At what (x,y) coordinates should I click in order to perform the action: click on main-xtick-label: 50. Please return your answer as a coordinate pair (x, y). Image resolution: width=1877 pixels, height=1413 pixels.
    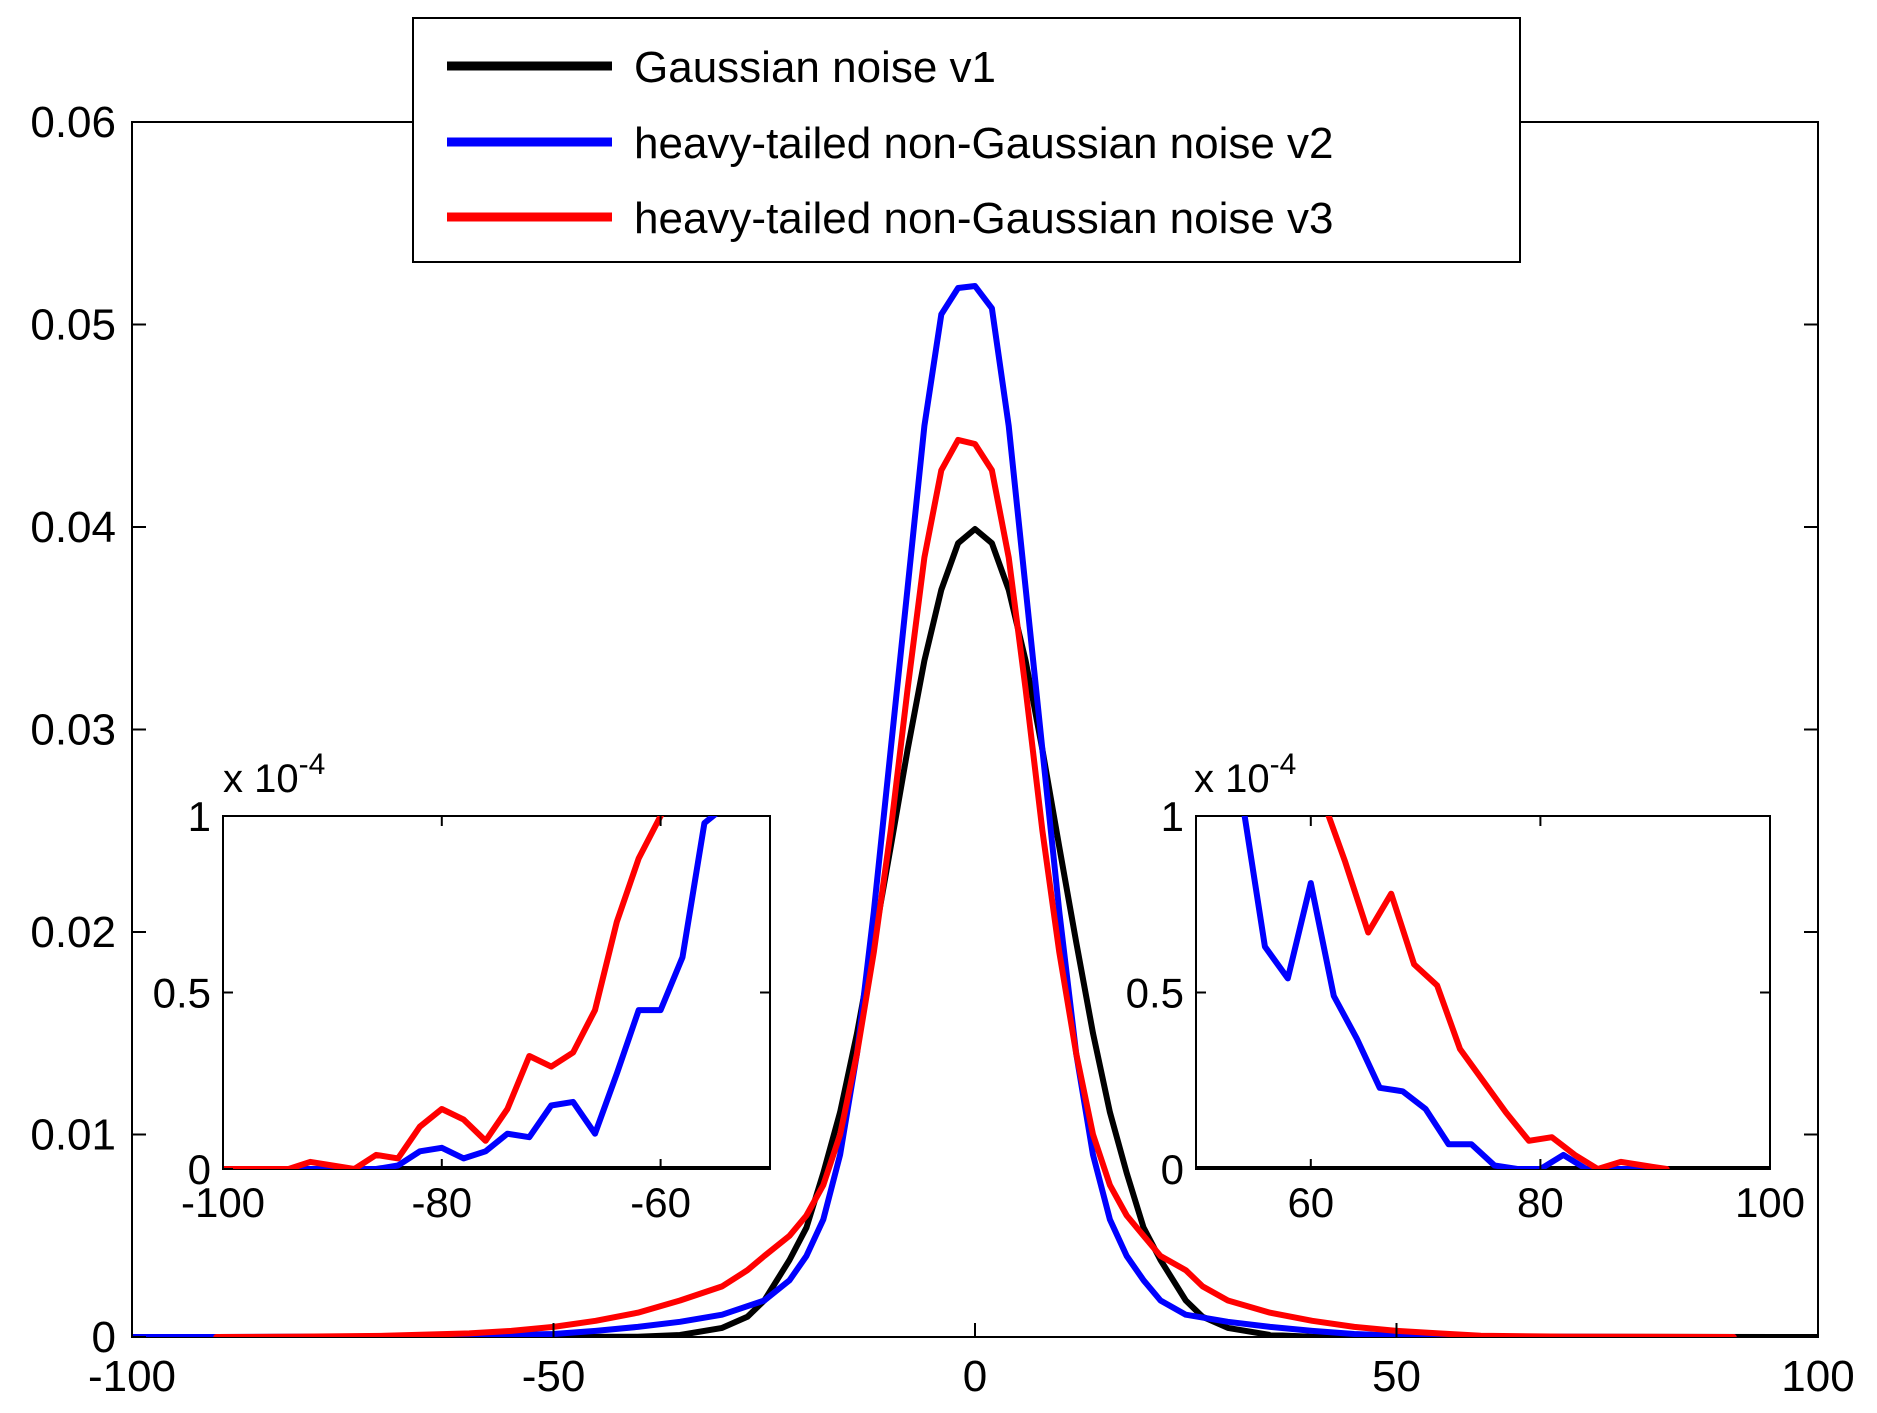
    Looking at the image, I should click on (1396, 1376).